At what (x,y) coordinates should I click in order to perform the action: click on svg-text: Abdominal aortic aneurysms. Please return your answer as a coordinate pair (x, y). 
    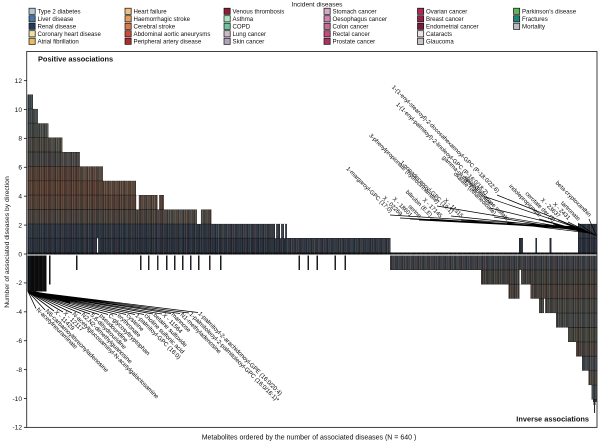
    Looking at the image, I should click on (172, 34).